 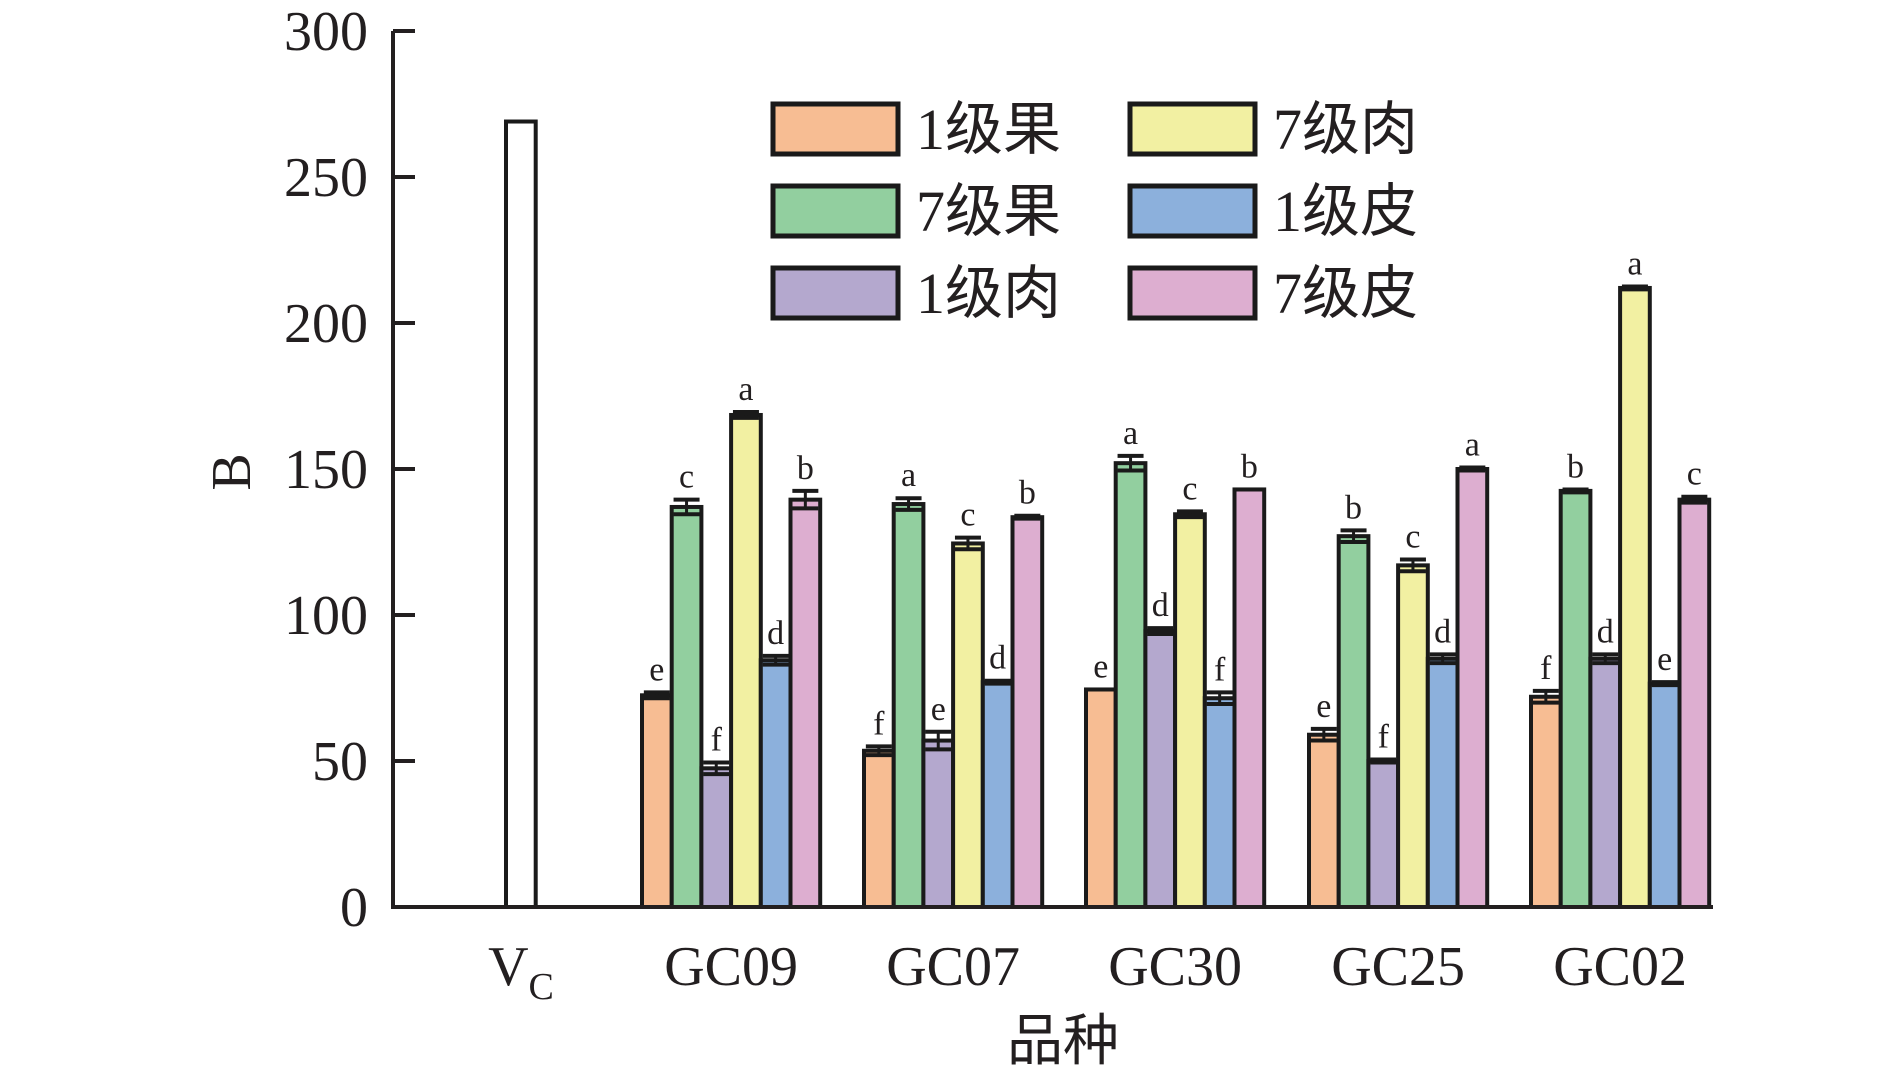 What do you see at coordinates (1189, 488) in the screenshot?
I see `significance-letter-GC30-3: c` at bounding box center [1189, 488].